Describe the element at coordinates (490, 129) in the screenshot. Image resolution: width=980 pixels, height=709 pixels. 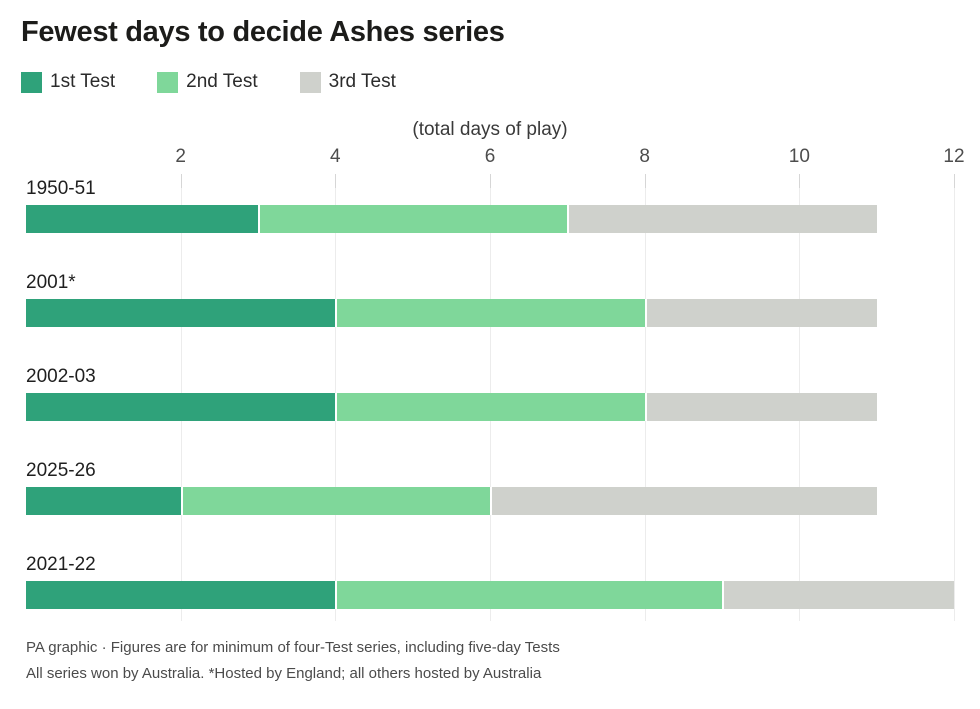
I see `x-axis-title: (total days of play)` at that location.